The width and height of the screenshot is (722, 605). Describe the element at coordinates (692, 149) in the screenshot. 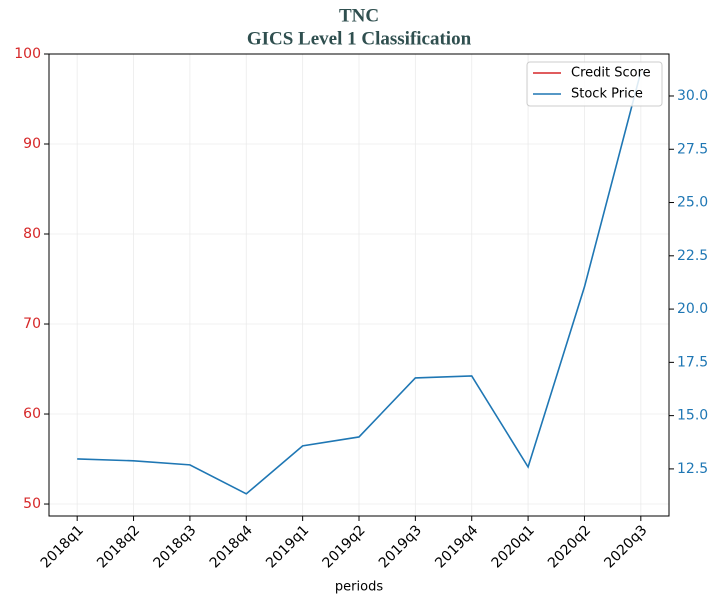

I see `y2-tick-label: 27.5` at that location.